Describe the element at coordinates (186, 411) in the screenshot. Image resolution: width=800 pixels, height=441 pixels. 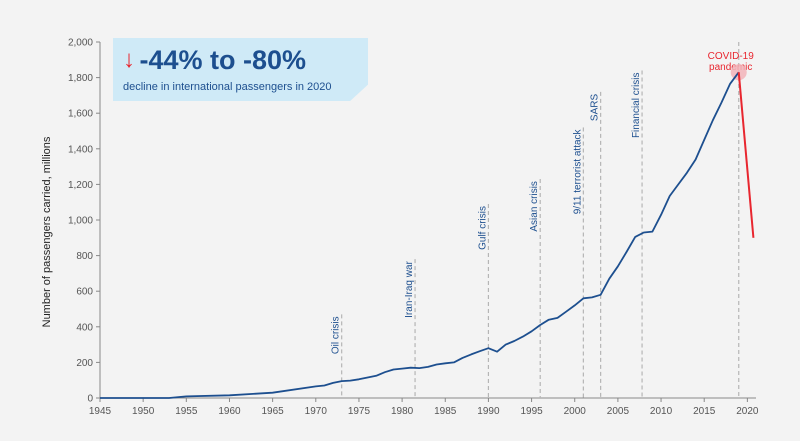
I see `x-tick-label: 1955` at that location.